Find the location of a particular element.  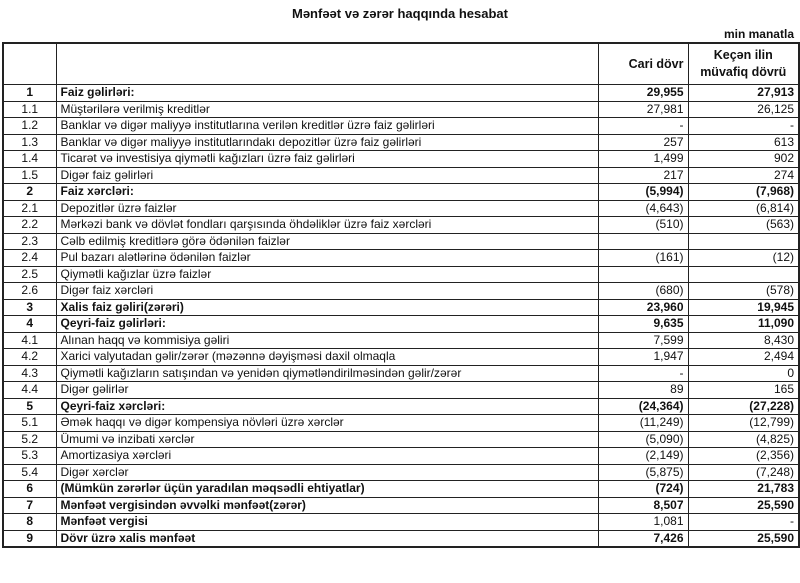

row-previous-value: (563) is located at coordinates (743, 225).